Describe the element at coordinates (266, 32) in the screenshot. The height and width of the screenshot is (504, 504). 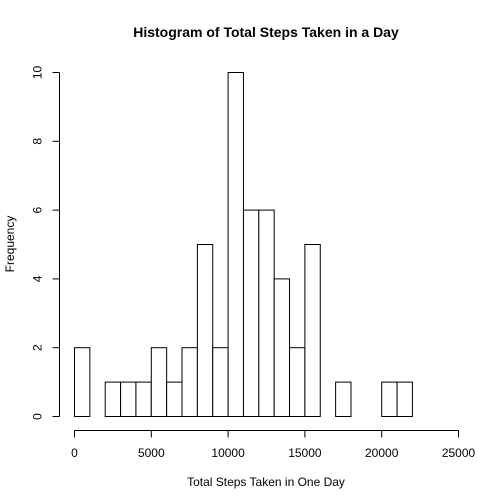
I see `chart-title: Histogram of Total Steps Taken in a Day` at that location.